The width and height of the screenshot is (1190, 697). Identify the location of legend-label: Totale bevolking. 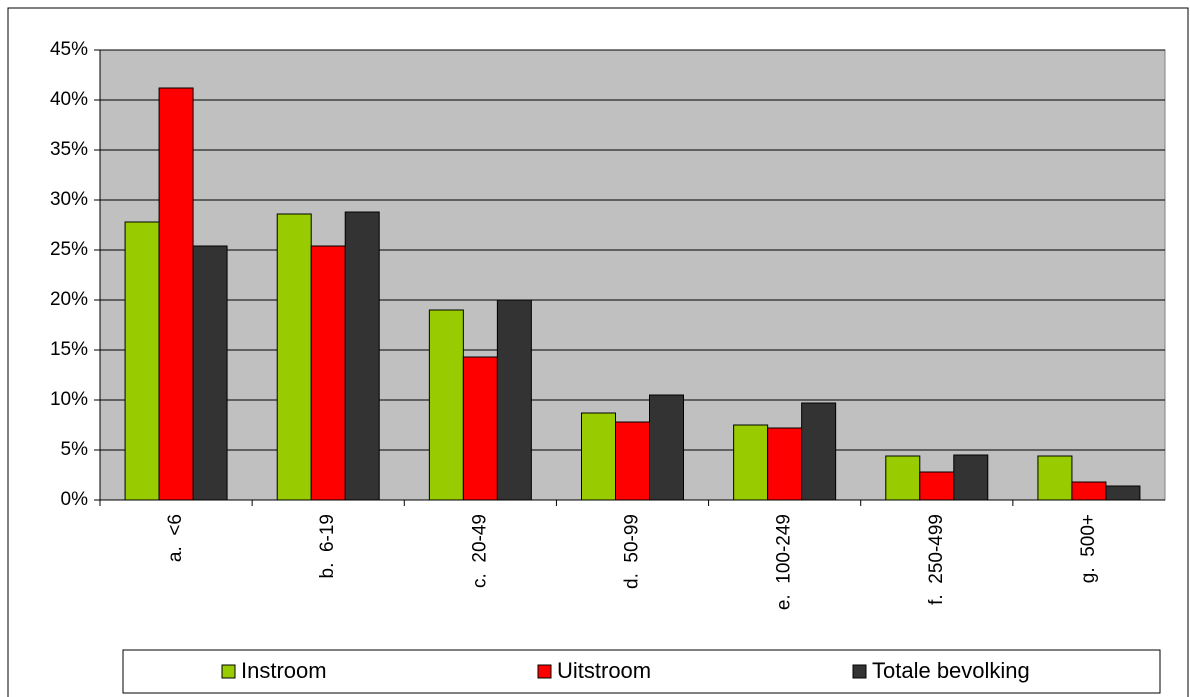
(951, 670).